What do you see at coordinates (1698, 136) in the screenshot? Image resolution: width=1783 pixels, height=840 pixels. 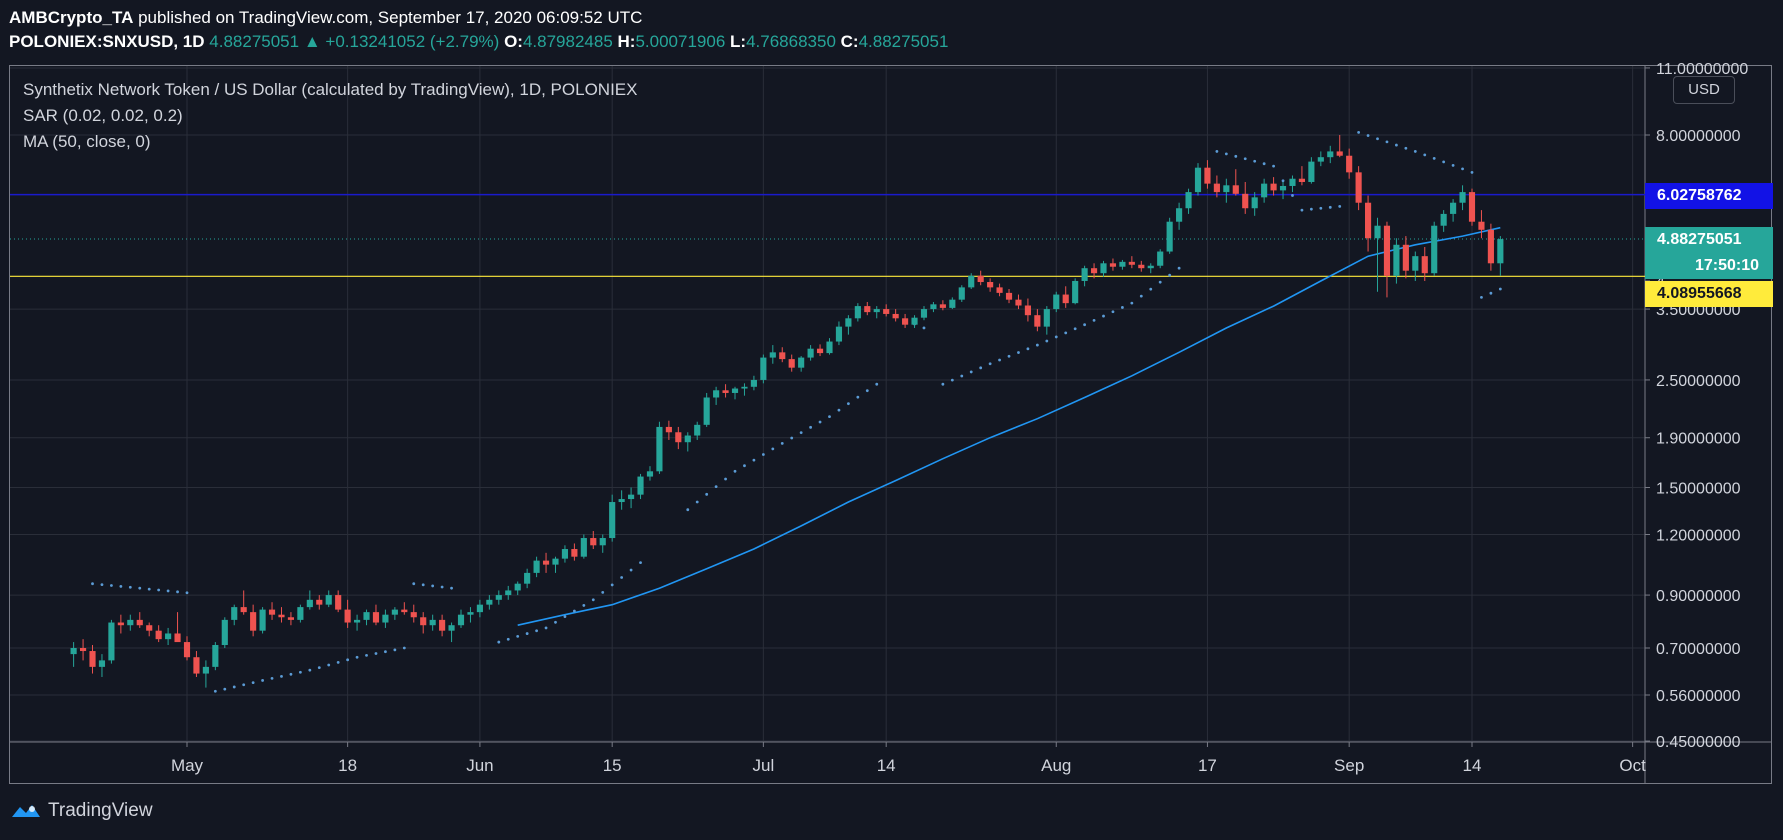 I see `y-tick-label: 8.00000000` at bounding box center [1698, 136].